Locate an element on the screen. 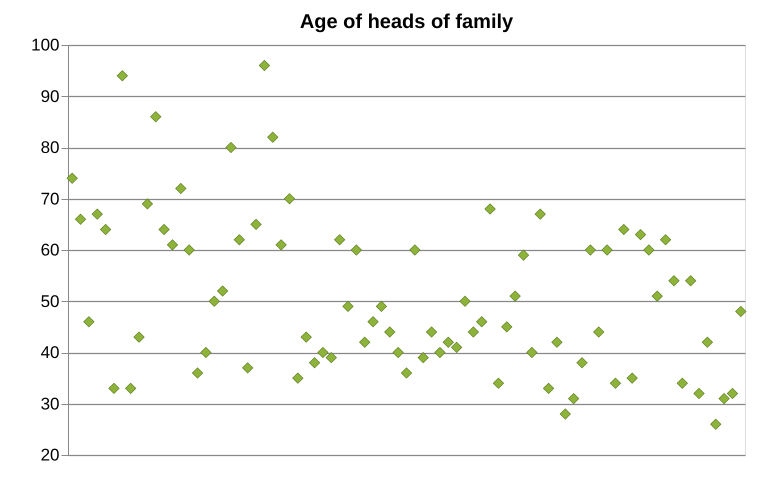 Image resolution: width=769 pixels, height=502 pixels. y-tick-label: 50 is located at coordinates (50, 301).